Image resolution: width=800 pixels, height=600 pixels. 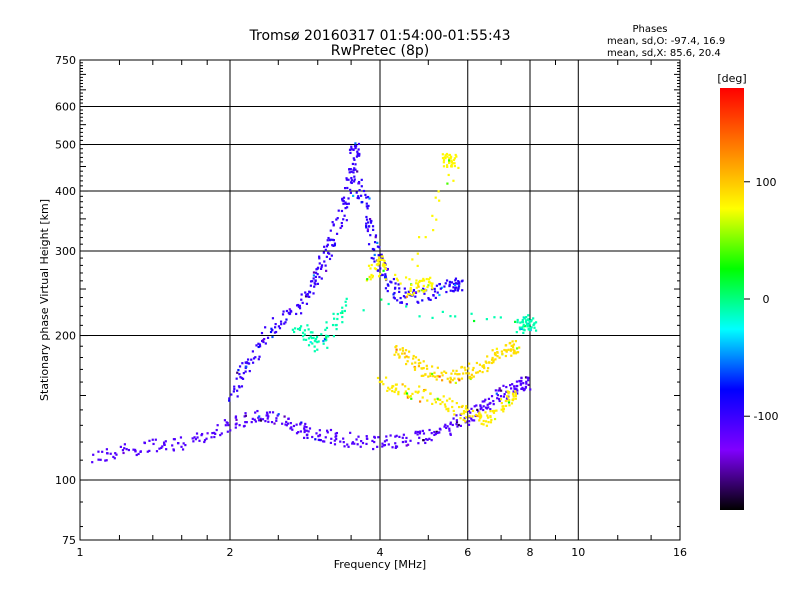 I want to click on stats-heading: Phases, so click(x=649, y=29).